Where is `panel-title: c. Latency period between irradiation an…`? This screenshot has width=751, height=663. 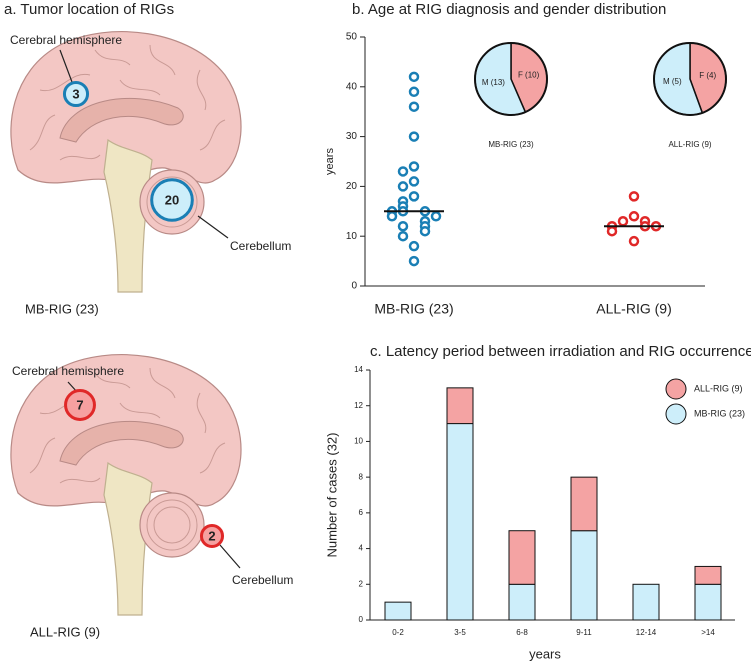 panel-title: c. Latency period between irradiation an… is located at coordinates (560, 351).